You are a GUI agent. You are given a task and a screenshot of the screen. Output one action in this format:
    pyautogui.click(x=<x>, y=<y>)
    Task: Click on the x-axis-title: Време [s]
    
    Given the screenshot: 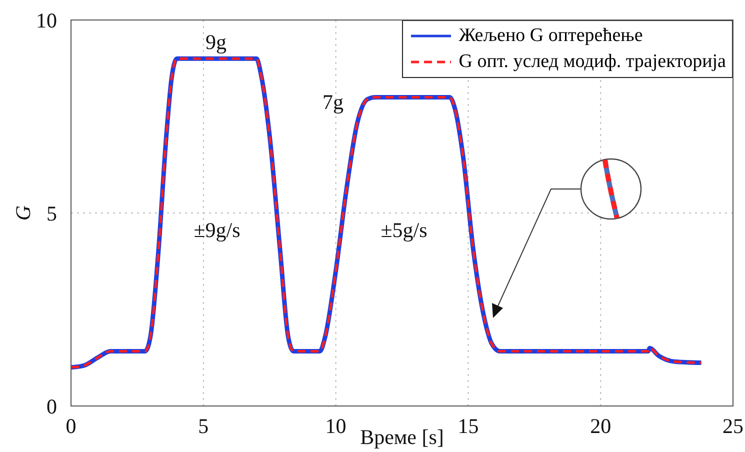 What is the action you would take?
    pyautogui.click(x=402, y=437)
    